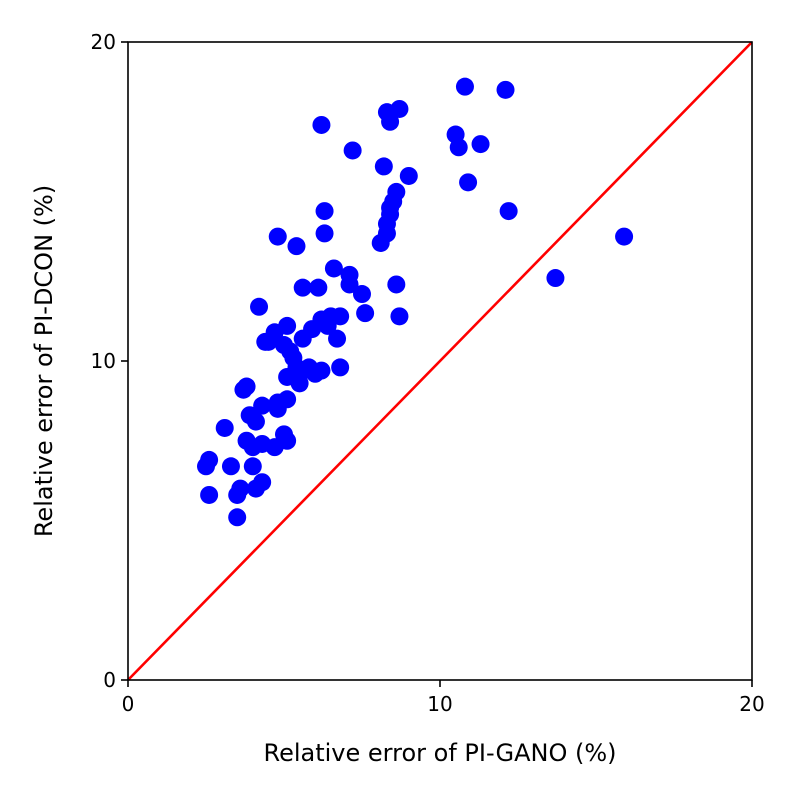 The image size is (800, 800). I want to click on y-tick-label: 0, so click(109, 680).